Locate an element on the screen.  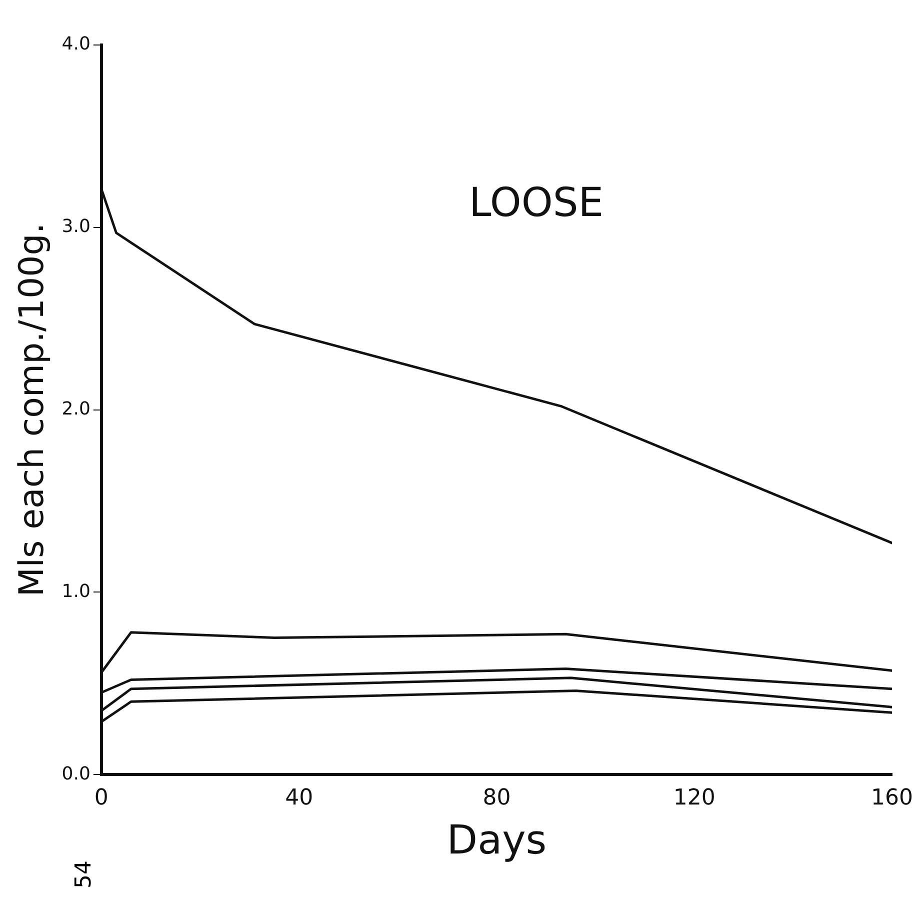
x-tick-label: 160 is located at coordinates (892, 798).